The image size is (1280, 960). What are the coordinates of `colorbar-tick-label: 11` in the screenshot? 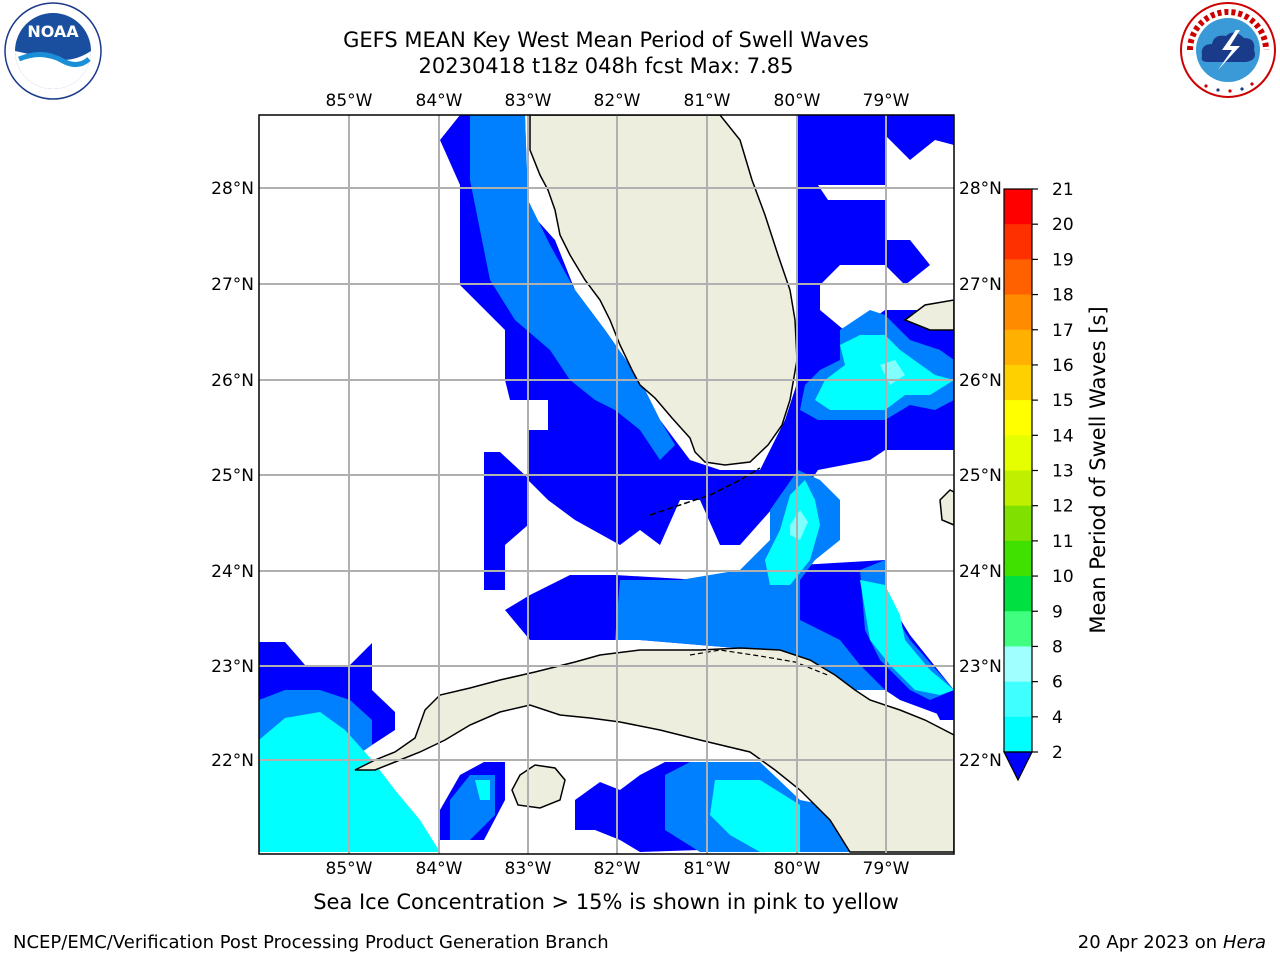 It's located at (1063, 542).